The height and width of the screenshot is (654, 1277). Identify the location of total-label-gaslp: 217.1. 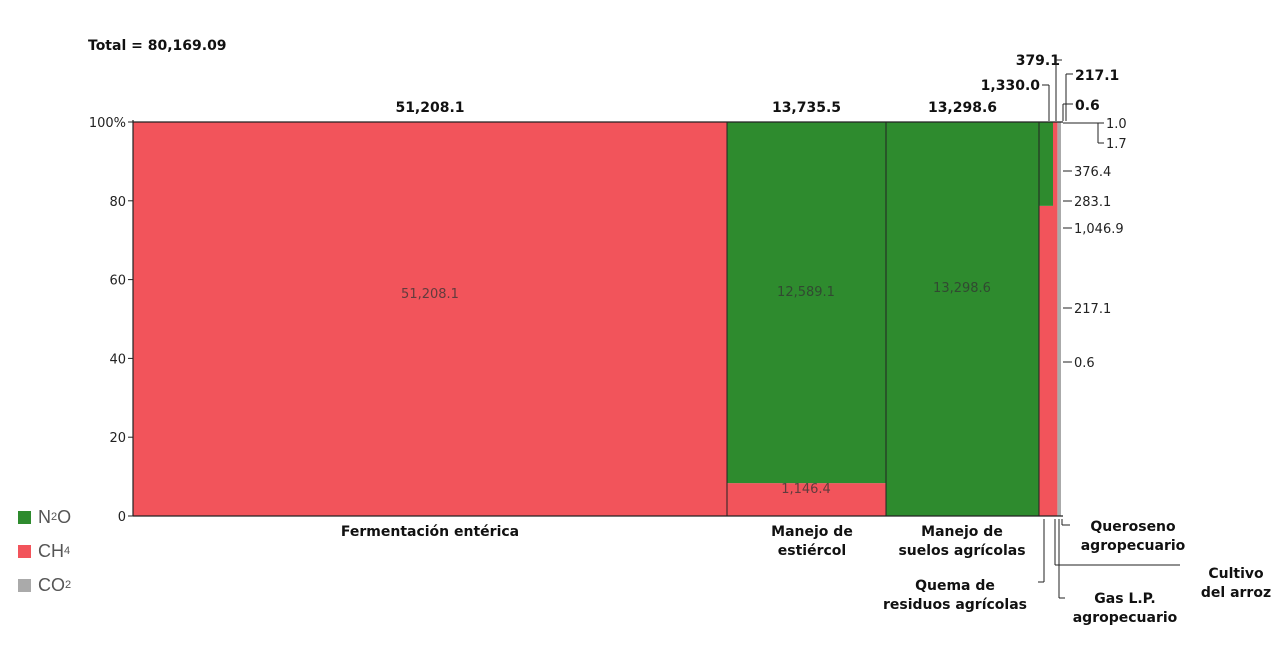
(1097, 76).